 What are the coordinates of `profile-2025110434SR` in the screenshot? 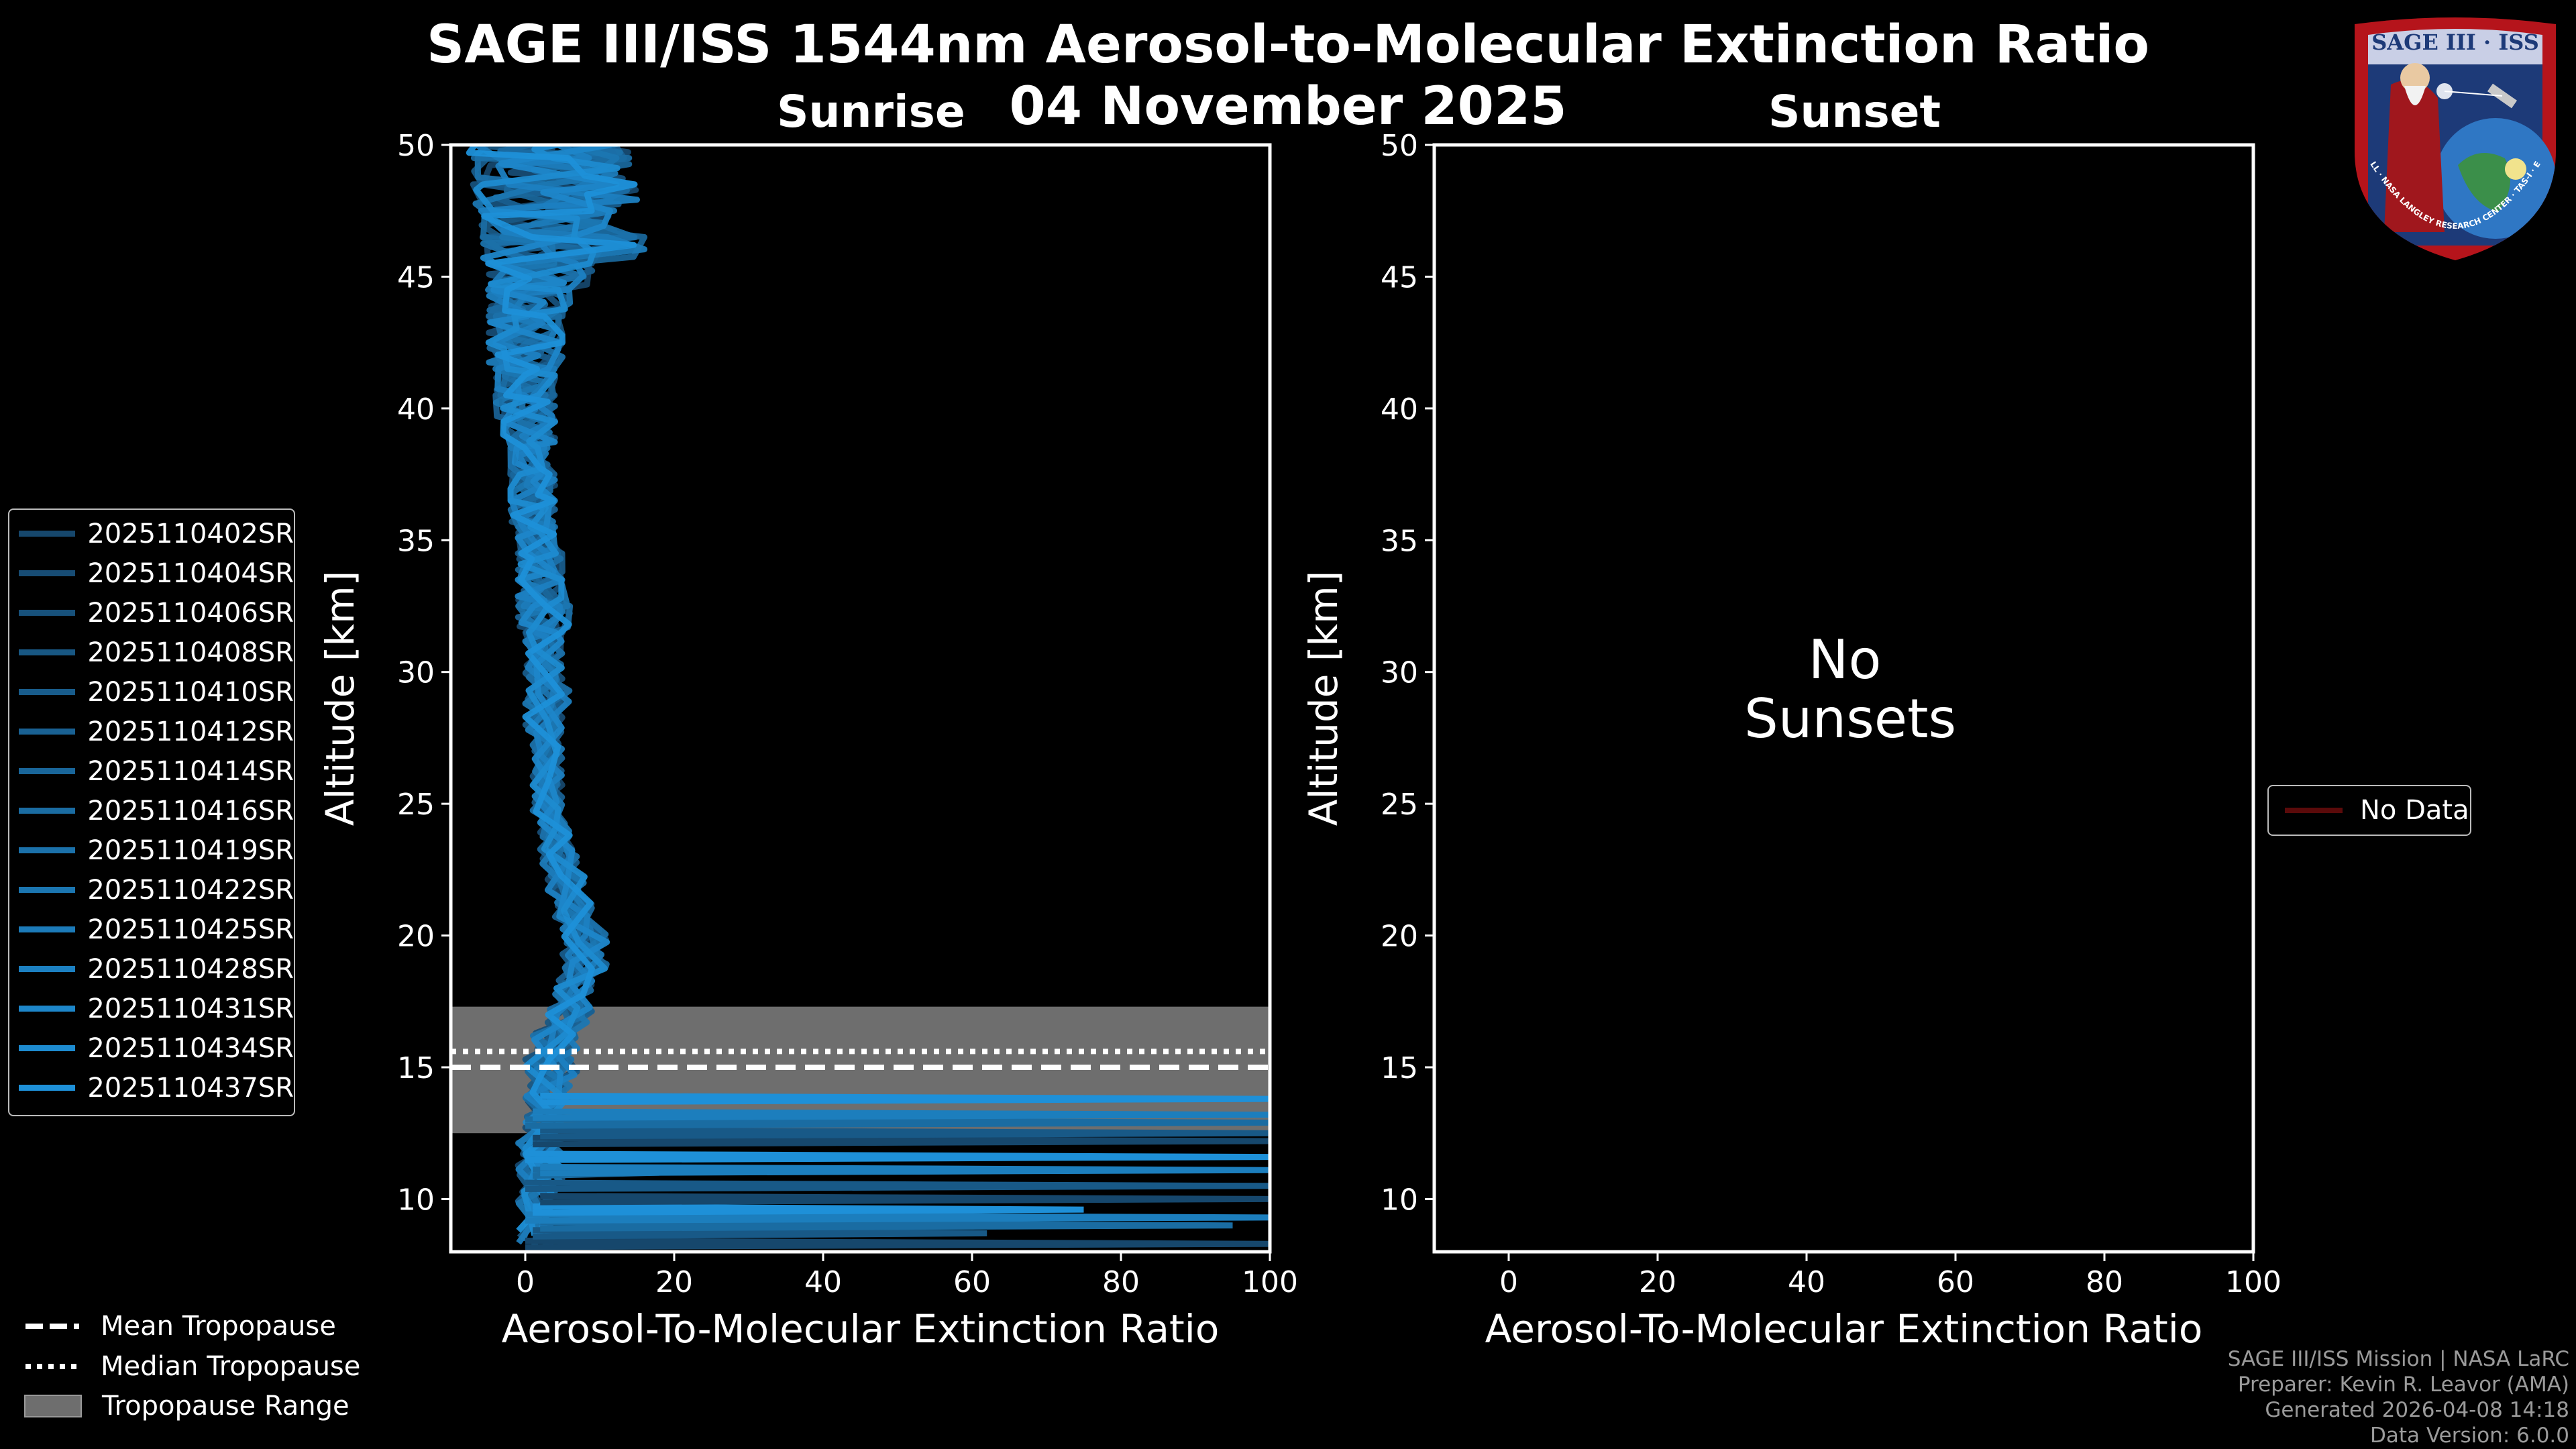 It's located at (547, 690).